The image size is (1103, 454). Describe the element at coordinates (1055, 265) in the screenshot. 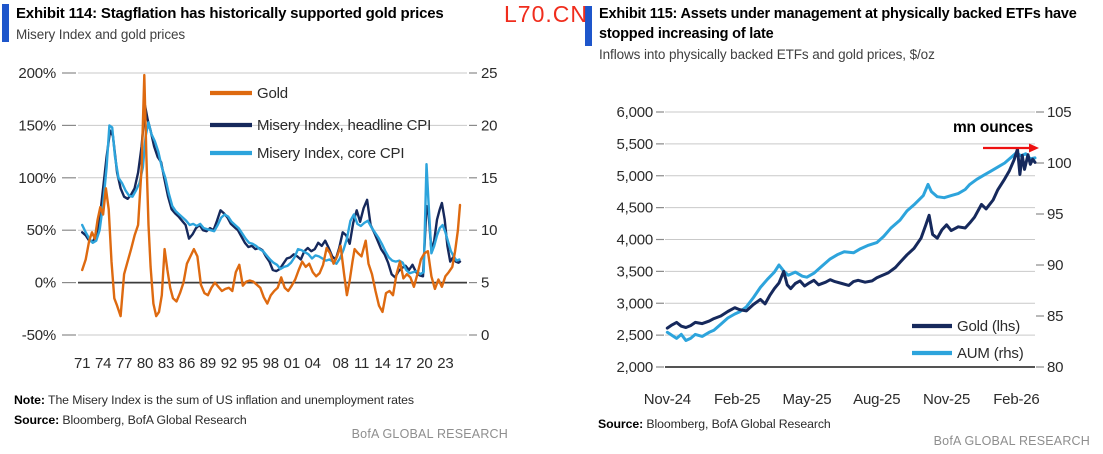

I see `y-axis-right-label: 90` at that location.